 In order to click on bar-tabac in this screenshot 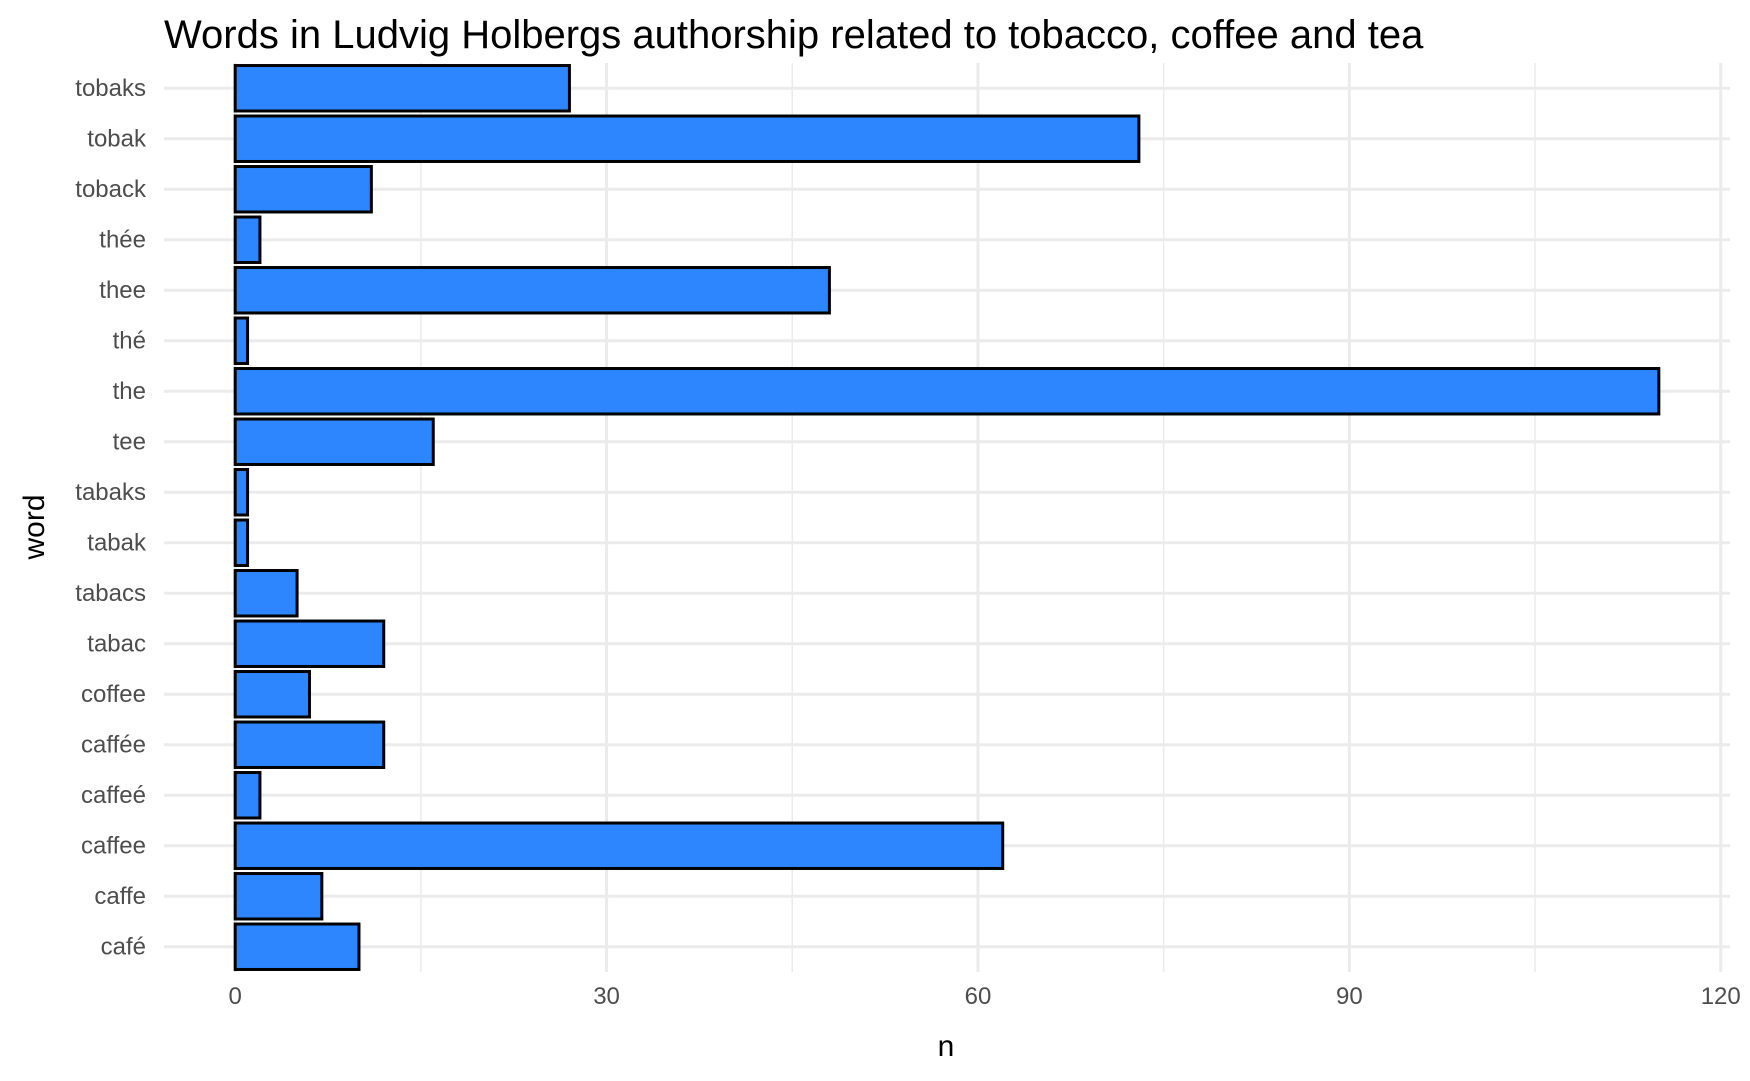, I will do `click(309, 643)`.